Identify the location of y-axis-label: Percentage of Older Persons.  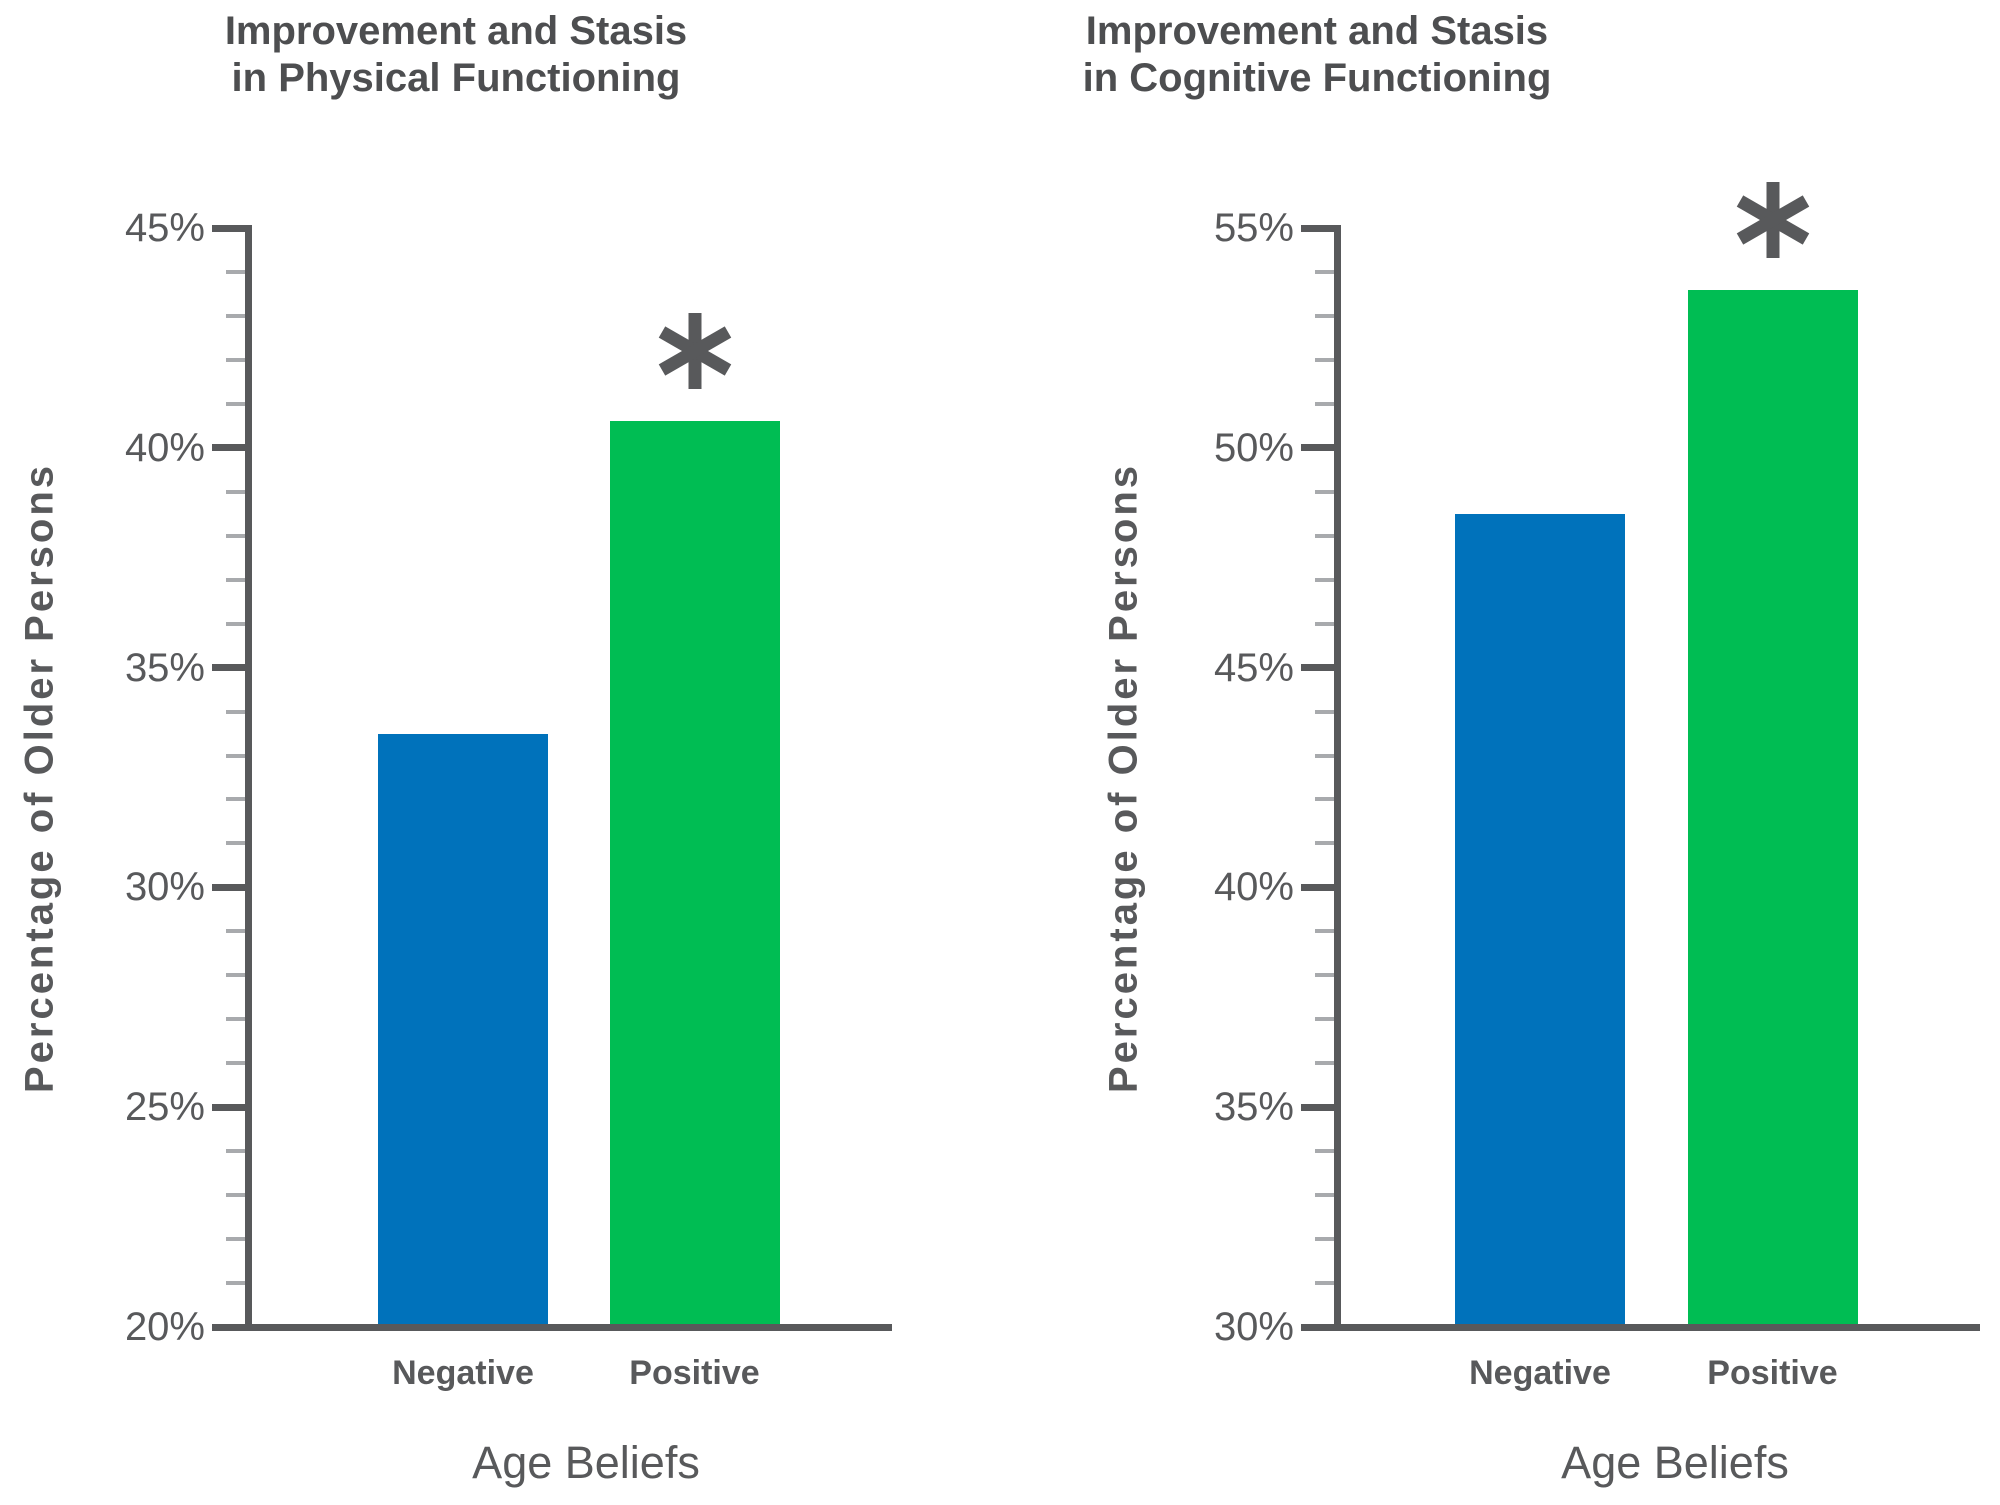
(1123, 778).